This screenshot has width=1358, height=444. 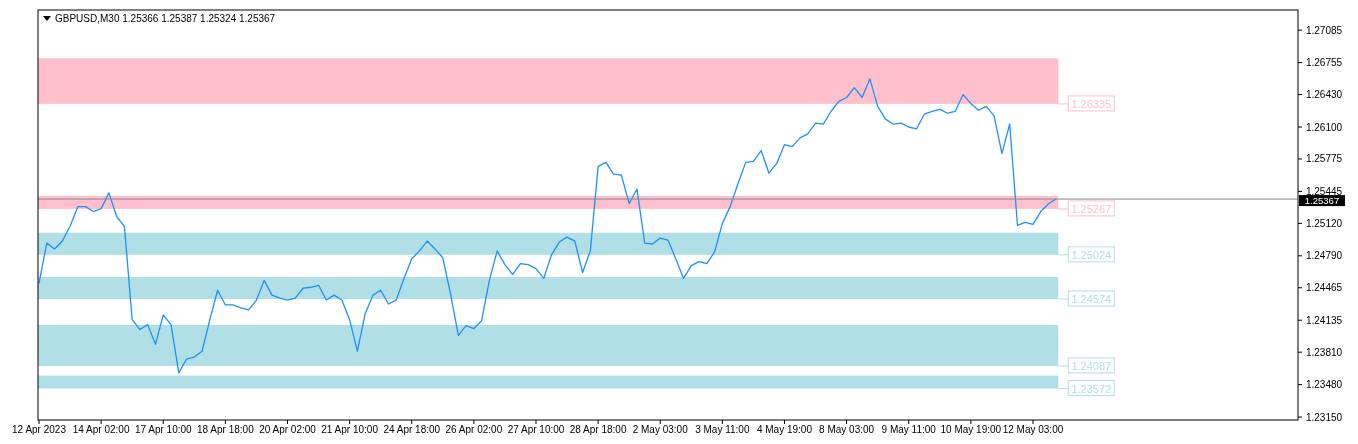 What do you see at coordinates (474, 429) in the screenshot?
I see `x-tick-label: 26 Apr 02:00` at bounding box center [474, 429].